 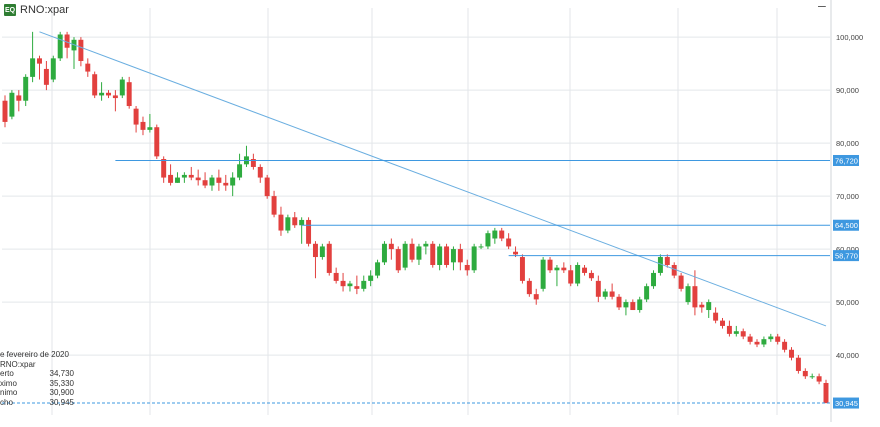 I want to click on info-row-low: nimo 30,900, so click(x=37, y=393).